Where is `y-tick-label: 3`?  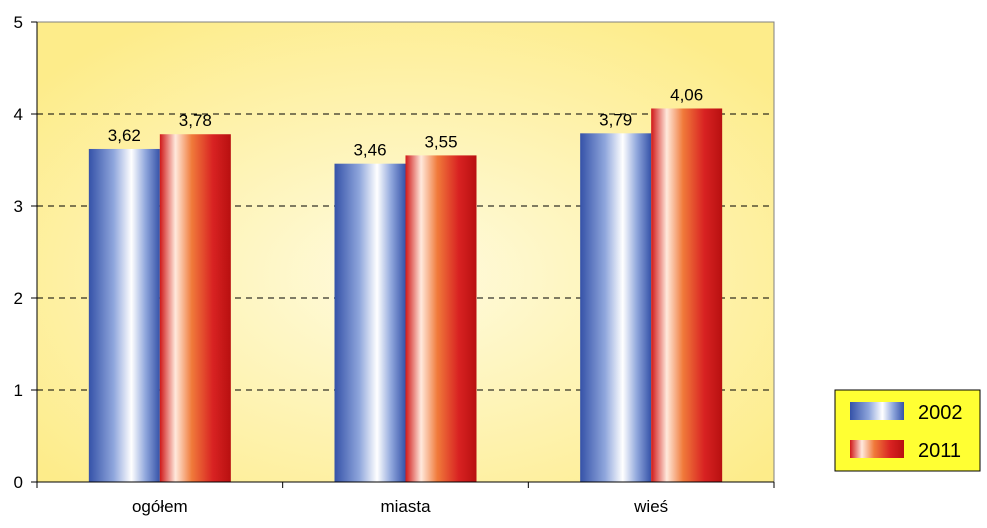 y-tick-label: 3 is located at coordinates (18, 206).